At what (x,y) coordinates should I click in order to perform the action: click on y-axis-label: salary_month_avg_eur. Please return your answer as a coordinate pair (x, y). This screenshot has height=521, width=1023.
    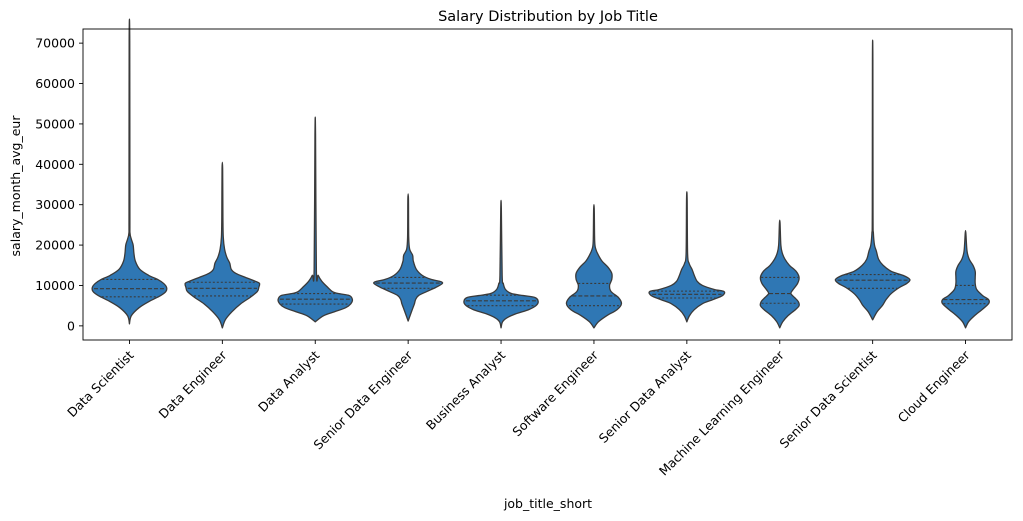
    Looking at the image, I should click on (15, 186).